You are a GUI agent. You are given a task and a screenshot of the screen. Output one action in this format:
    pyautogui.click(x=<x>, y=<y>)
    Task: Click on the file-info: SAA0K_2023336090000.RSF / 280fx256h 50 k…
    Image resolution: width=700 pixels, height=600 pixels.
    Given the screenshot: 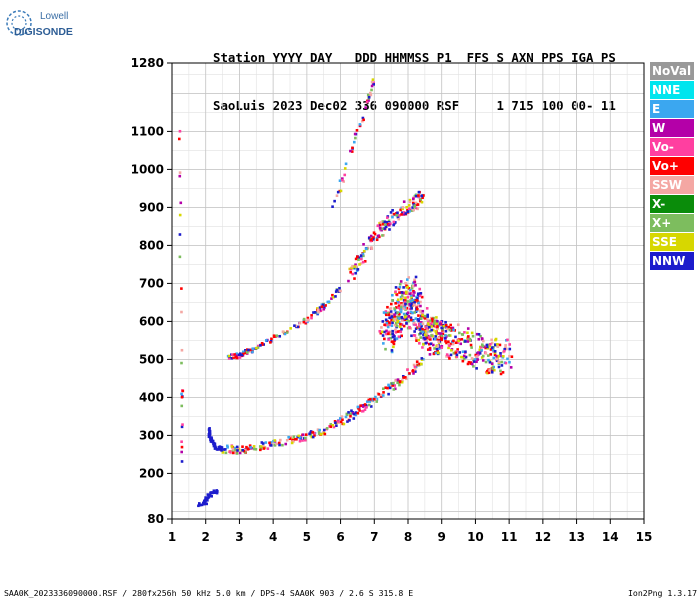 What is the action you would take?
    pyautogui.click(x=209, y=593)
    